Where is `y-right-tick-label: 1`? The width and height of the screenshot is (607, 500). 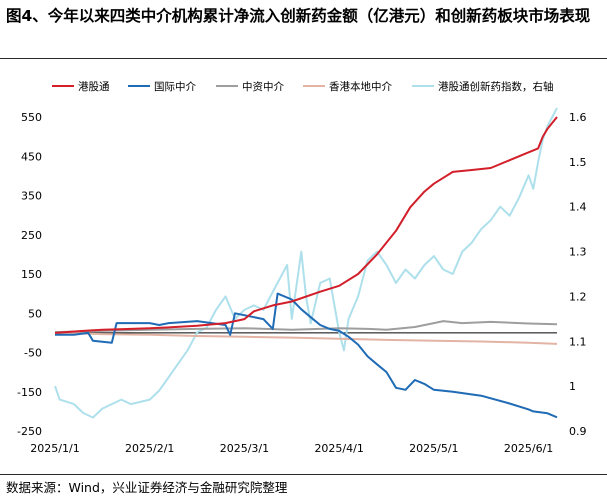
y-right-tick-label: 1 is located at coordinates (572, 386).